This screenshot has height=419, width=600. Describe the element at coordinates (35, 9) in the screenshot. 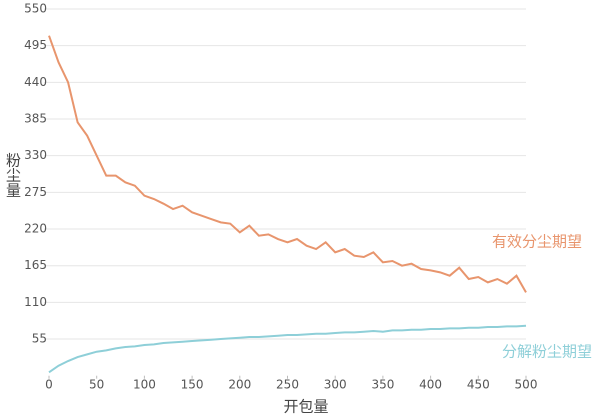

I see `y-tick-label: 550` at that location.